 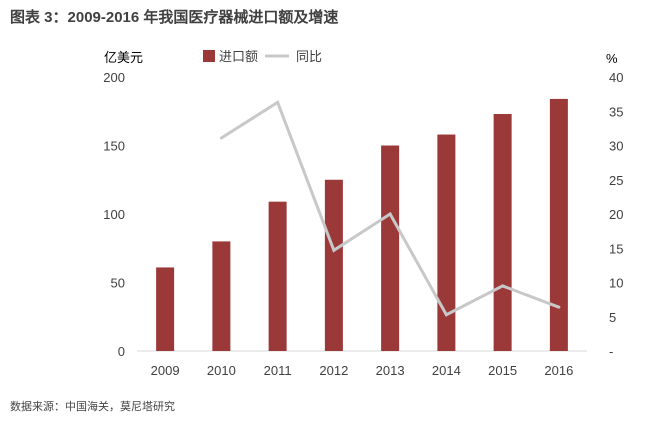 I want to click on y-right-ticks: - 5 10 15 20 25 30 35 40, so click(x=616, y=214).